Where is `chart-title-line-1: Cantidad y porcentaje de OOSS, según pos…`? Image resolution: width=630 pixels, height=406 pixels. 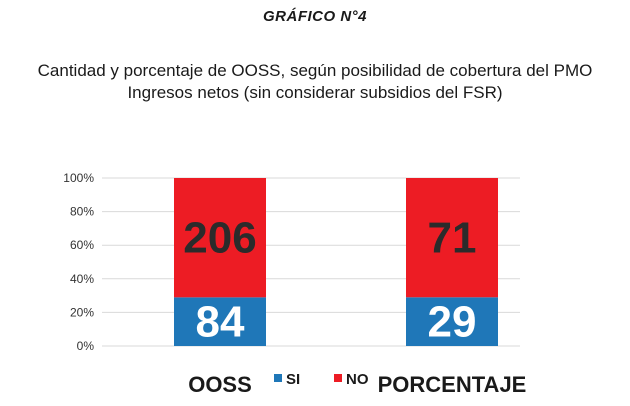 chart-title-line-1: Cantidad y porcentaje de OOSS, según pos… is located at coordinates (315, 70).